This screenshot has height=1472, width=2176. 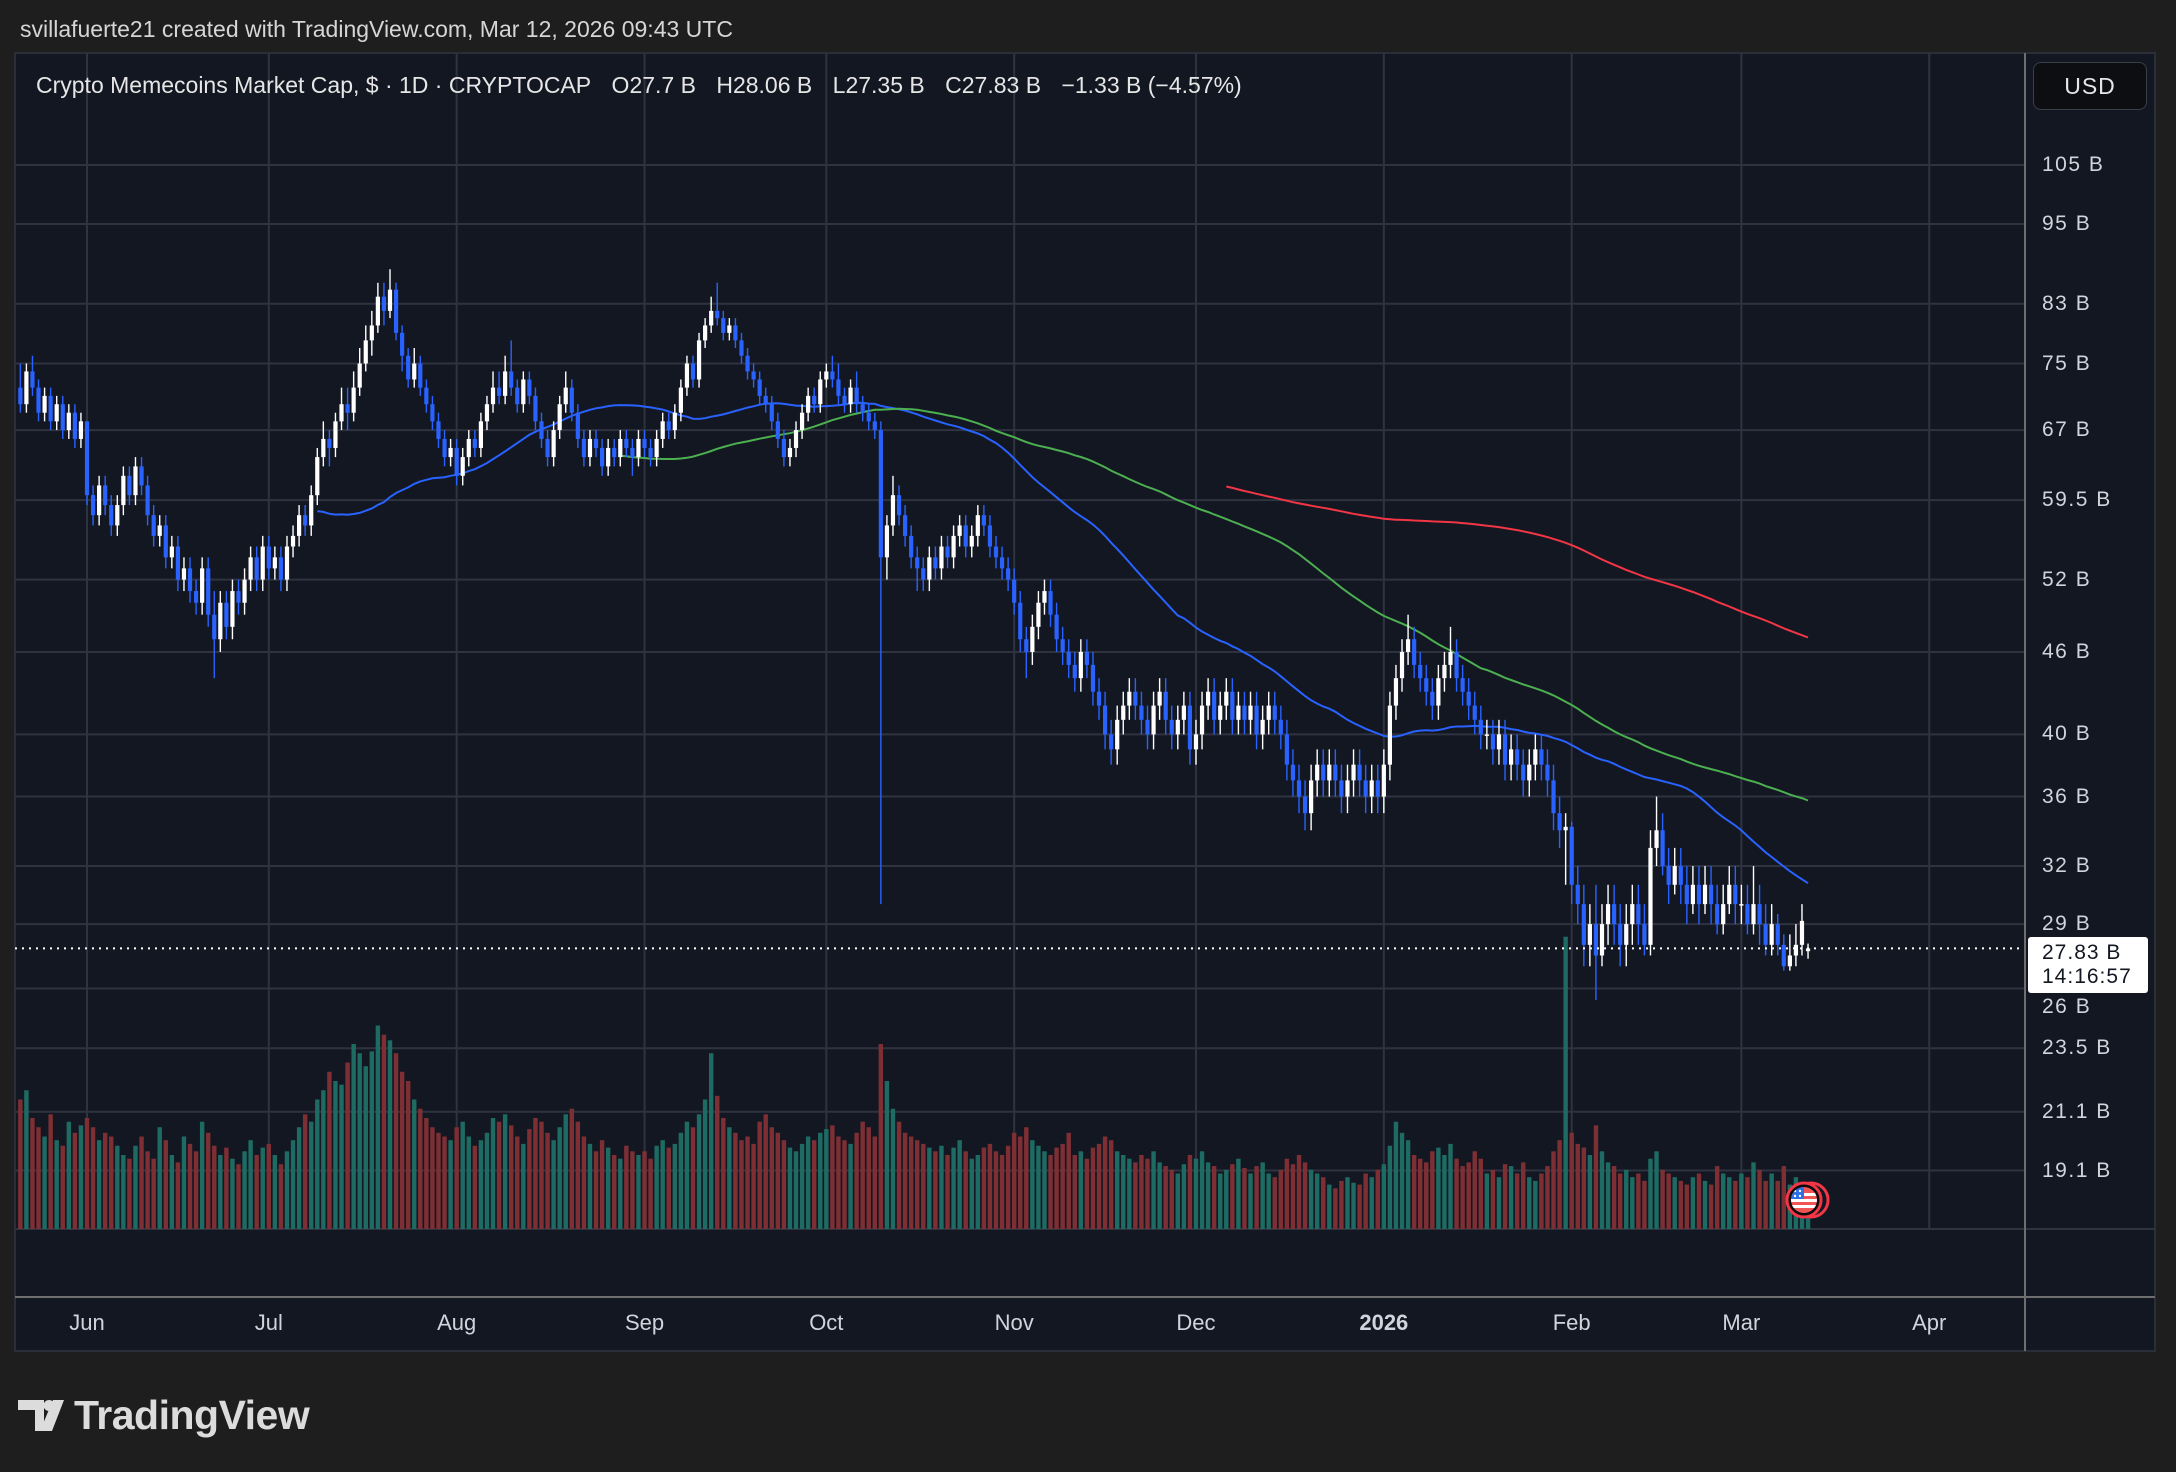 What do you see at coordinates (1807, 1200) in the screenshot?
I see `us-flag-icon` at bounding box center [1807, 1200].